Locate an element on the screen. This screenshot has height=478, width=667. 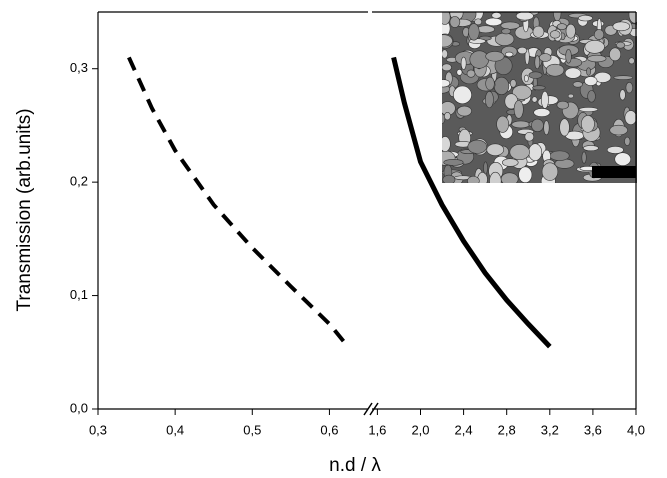
x-tick-label: 3,6 is located at coordinates (593, 429).